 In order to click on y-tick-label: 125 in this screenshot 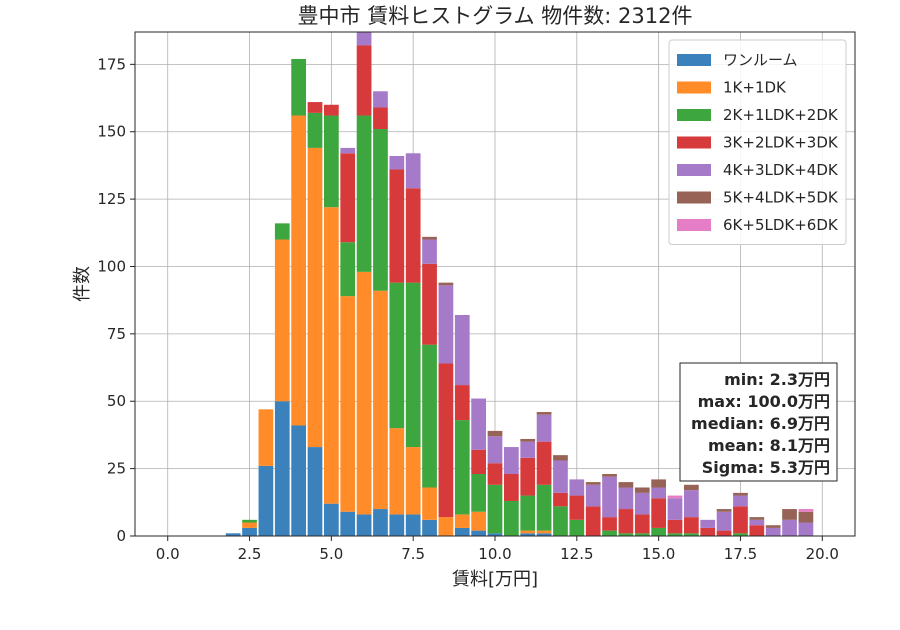, I will do `click(111, 199)`.